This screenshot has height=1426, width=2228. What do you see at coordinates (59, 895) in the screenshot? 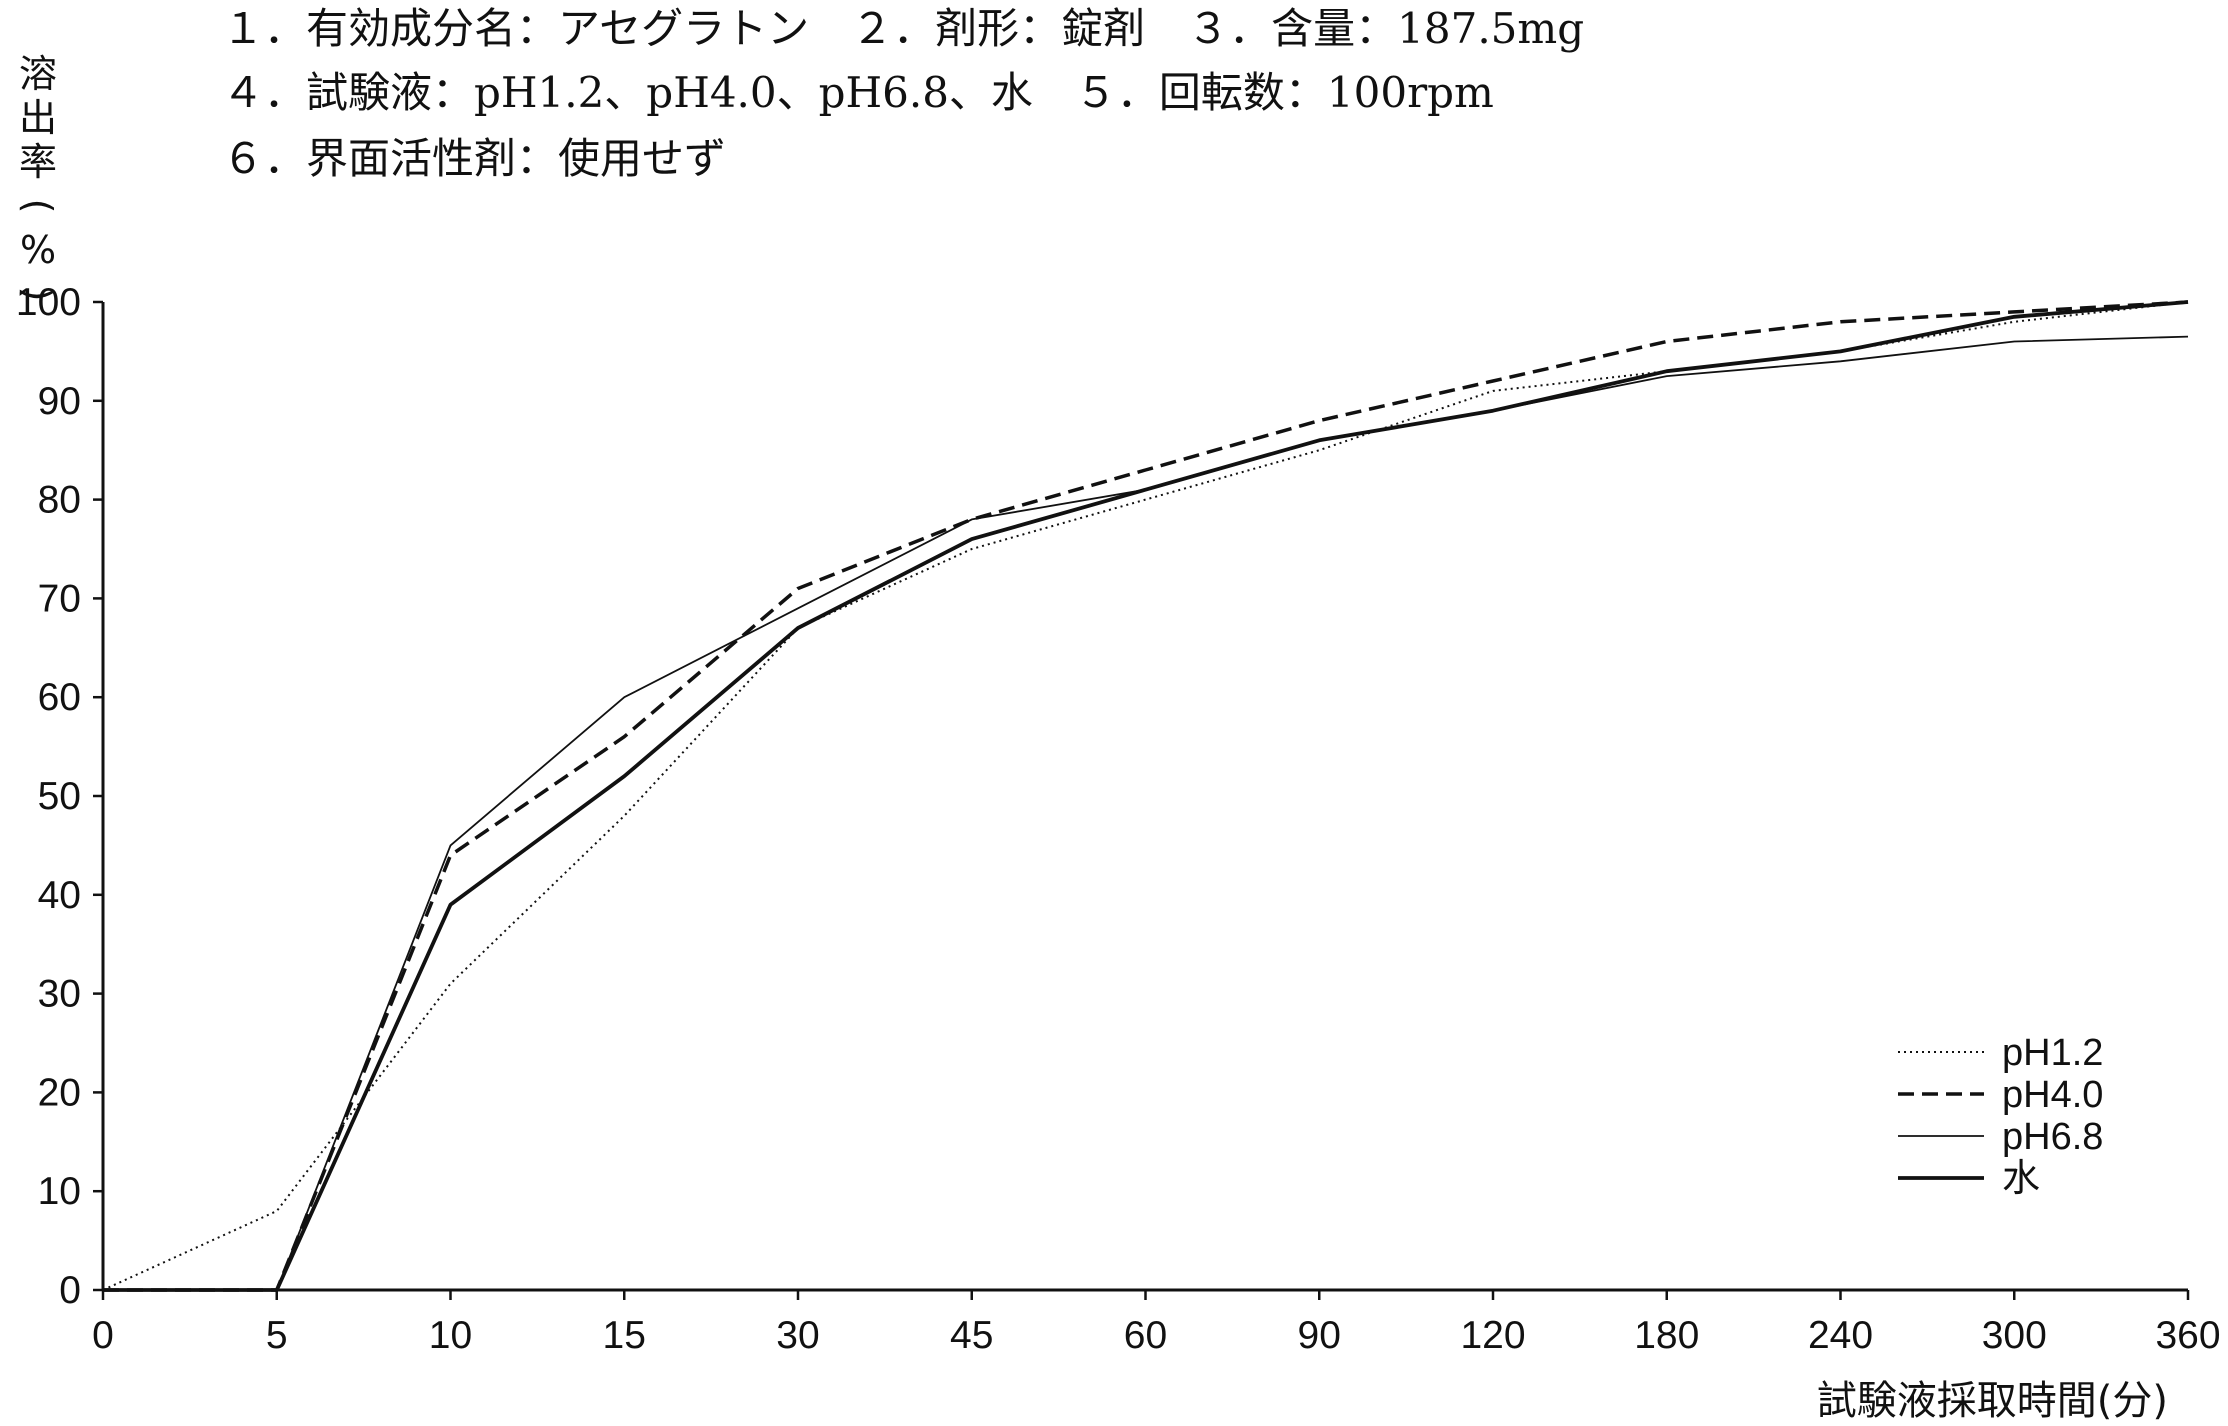
I see `y-tick-label: 40` at bounding box center [59, 895].